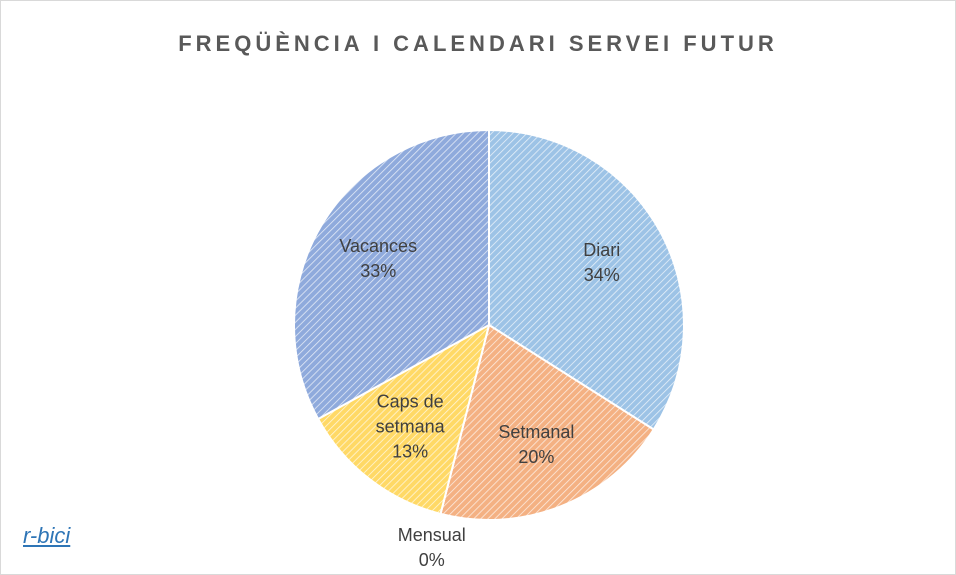 This screenshot has height=575, width=956. I want to click on category-label: Diari, so click(602, 249).